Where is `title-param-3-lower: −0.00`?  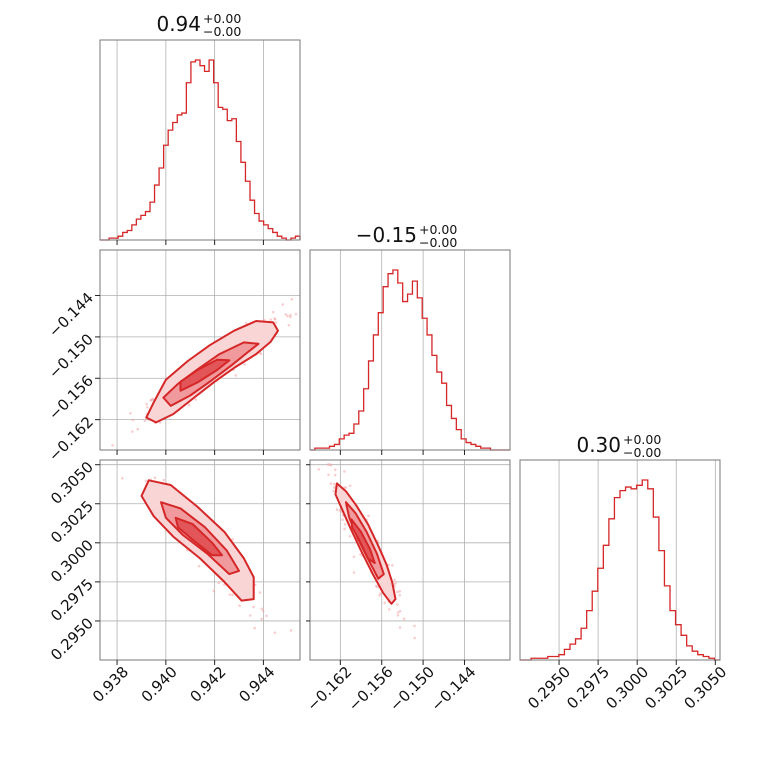
title-param-3-lower: −0.00 is located at coordinates (642, 452).